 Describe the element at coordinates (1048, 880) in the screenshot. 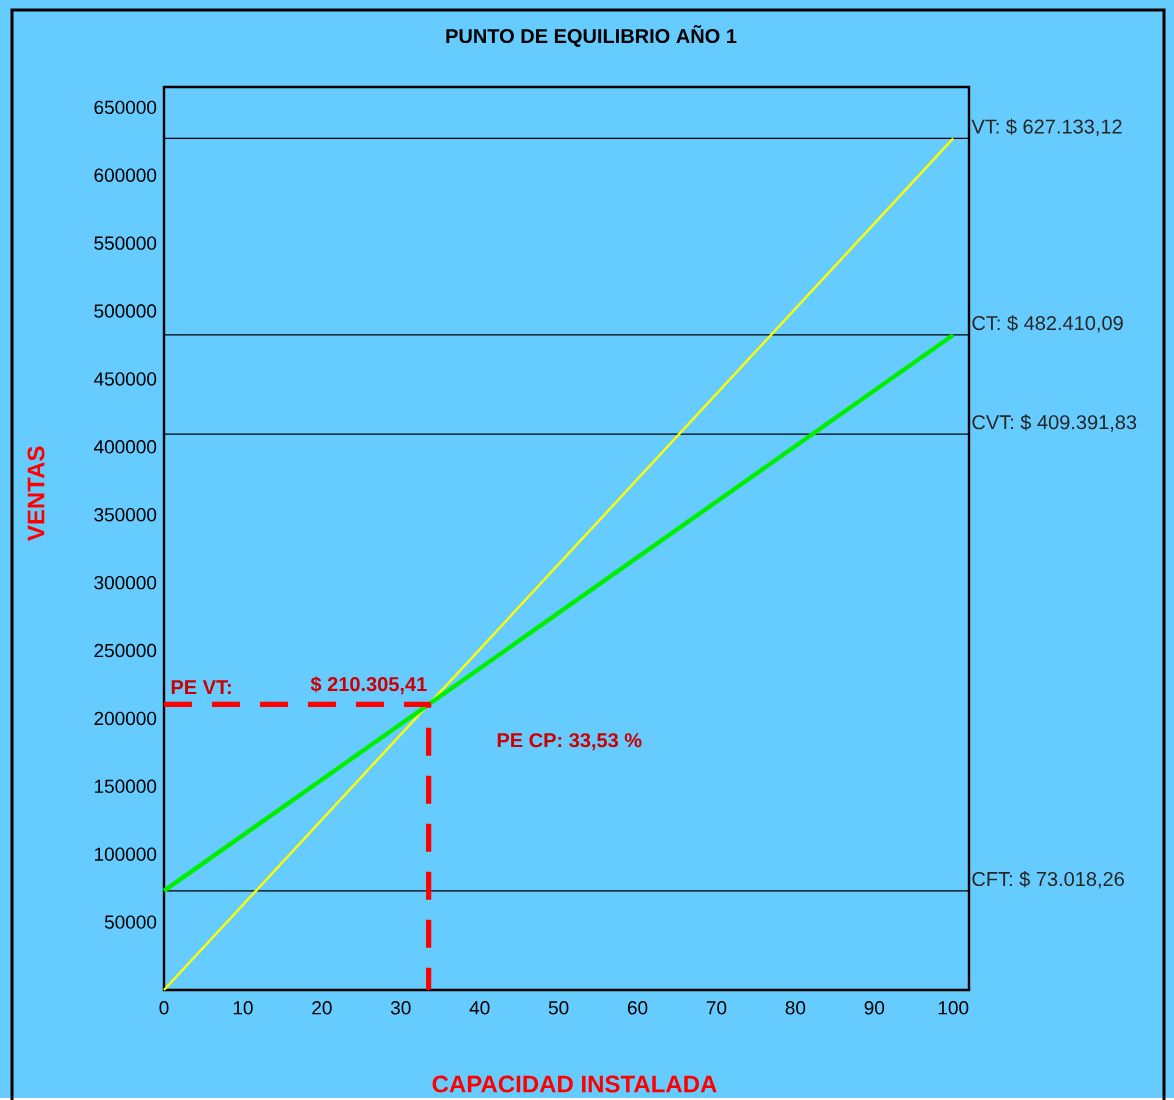

I see `ref-line-label: CFT: $ 73.018,26` at that location.